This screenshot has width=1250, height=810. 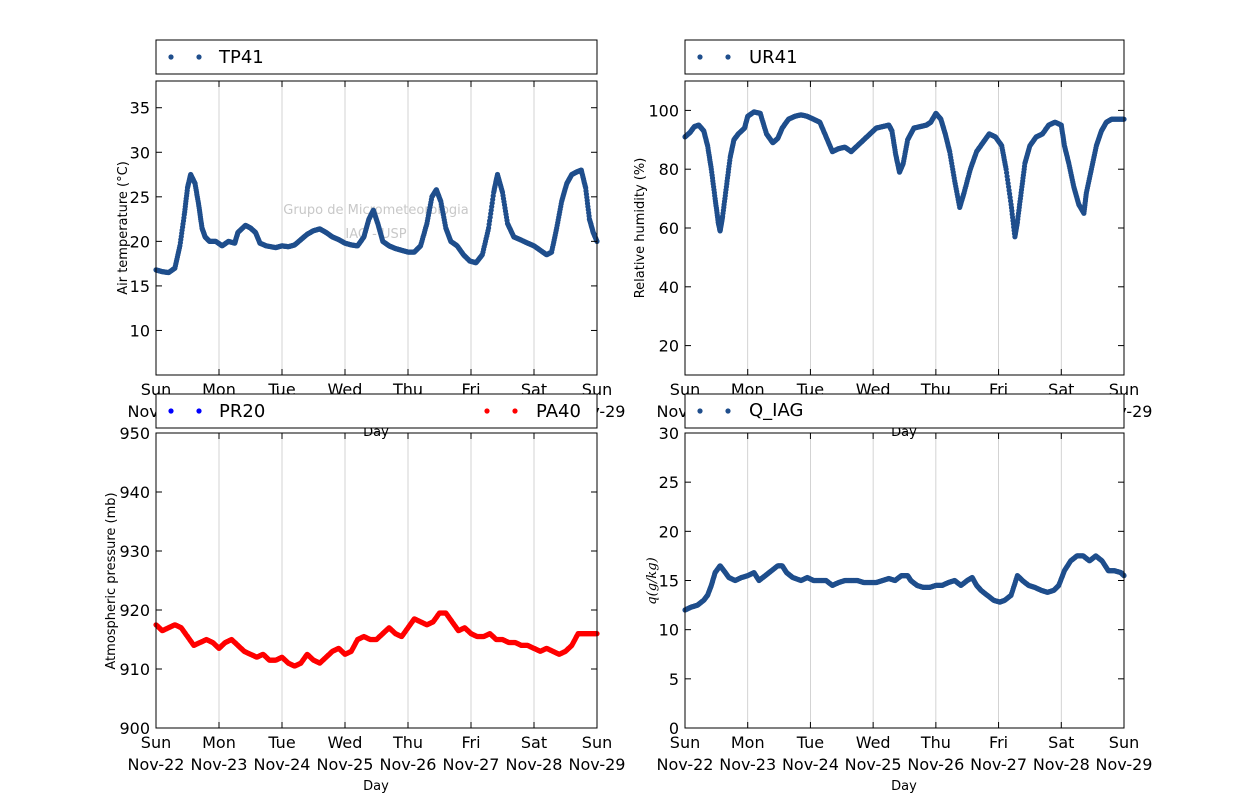 I want to click on y-axis-label: Atmospheric pressure (mb), so click(x=111, y=580).